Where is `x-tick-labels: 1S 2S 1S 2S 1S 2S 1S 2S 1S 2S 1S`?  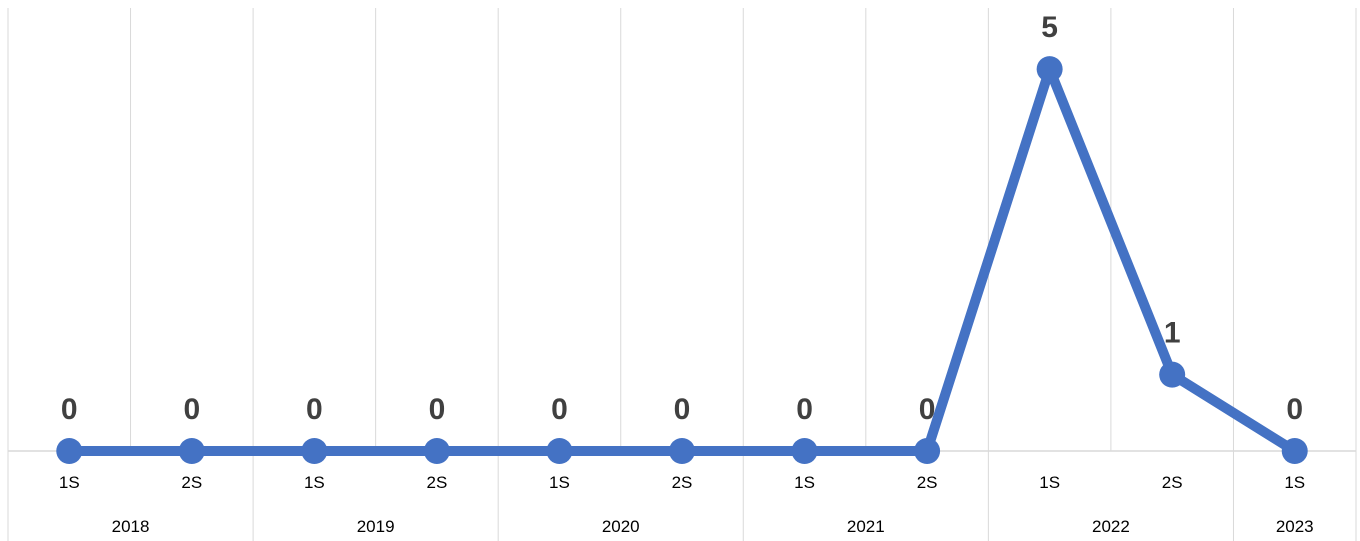
x-tick-labels: 1S 2S 1S 2S 1S 2S 1S 2S 1S 2S 1S is located at coordinates (682, 482).